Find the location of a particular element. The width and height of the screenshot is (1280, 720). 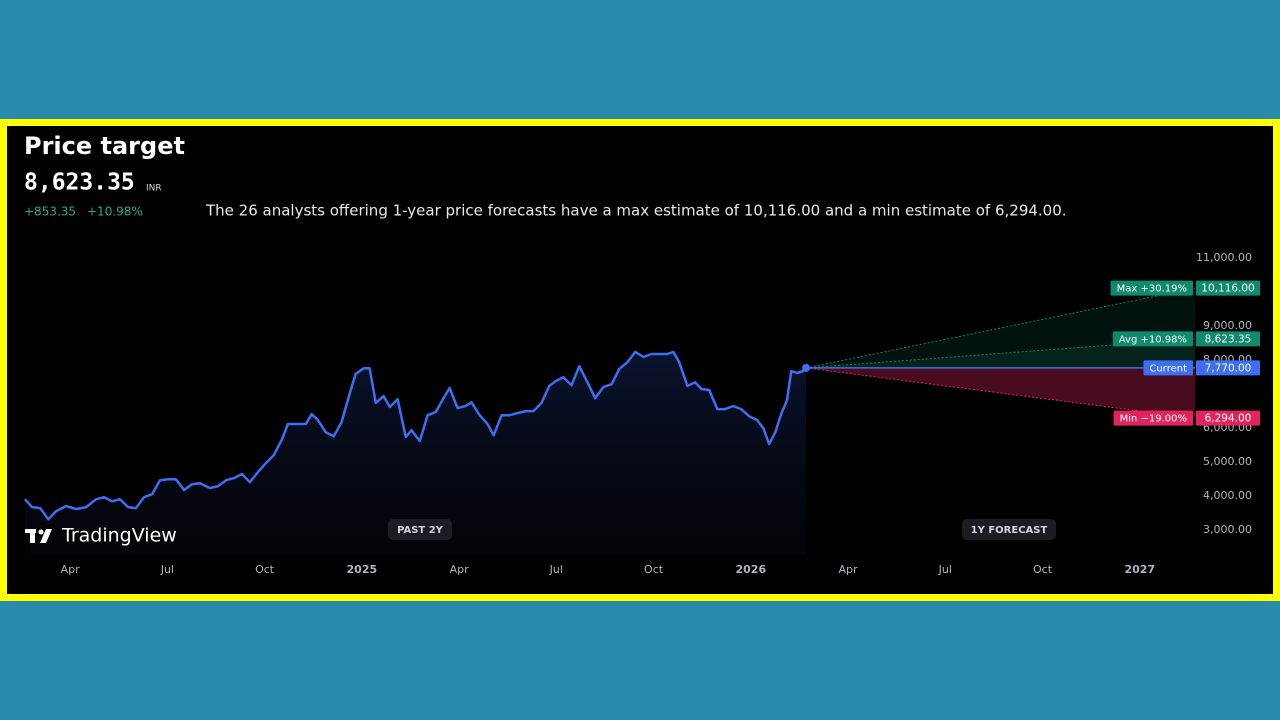

value-tag: 8,623.35 is located at coordinates (1228, 339).